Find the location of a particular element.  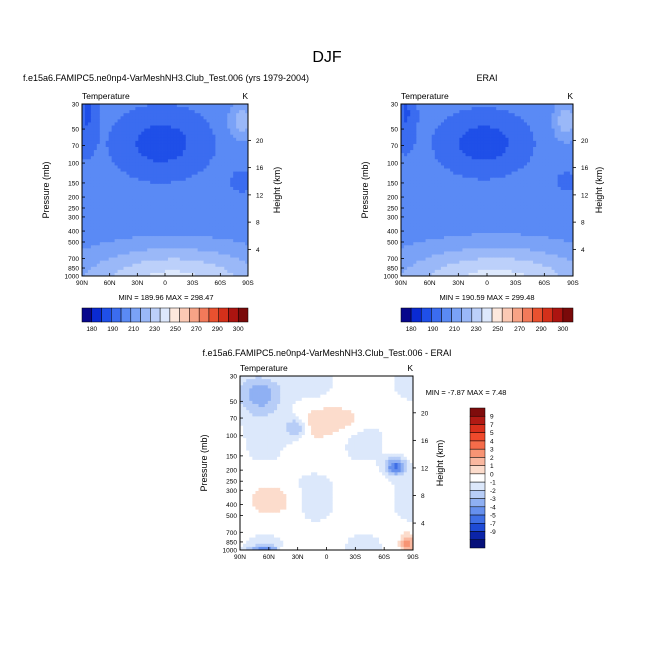

colorbar-swatch is located at coordinates (135, 315).